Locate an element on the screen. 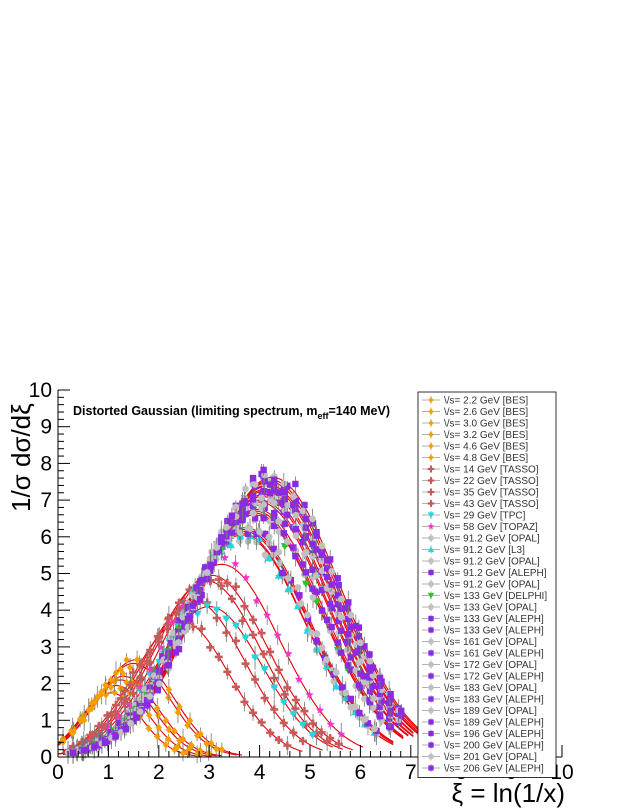 The image size is (627, 811). legend-entry: \/s= 35 GeV [TASSO] is located at coordinates (480, 493).